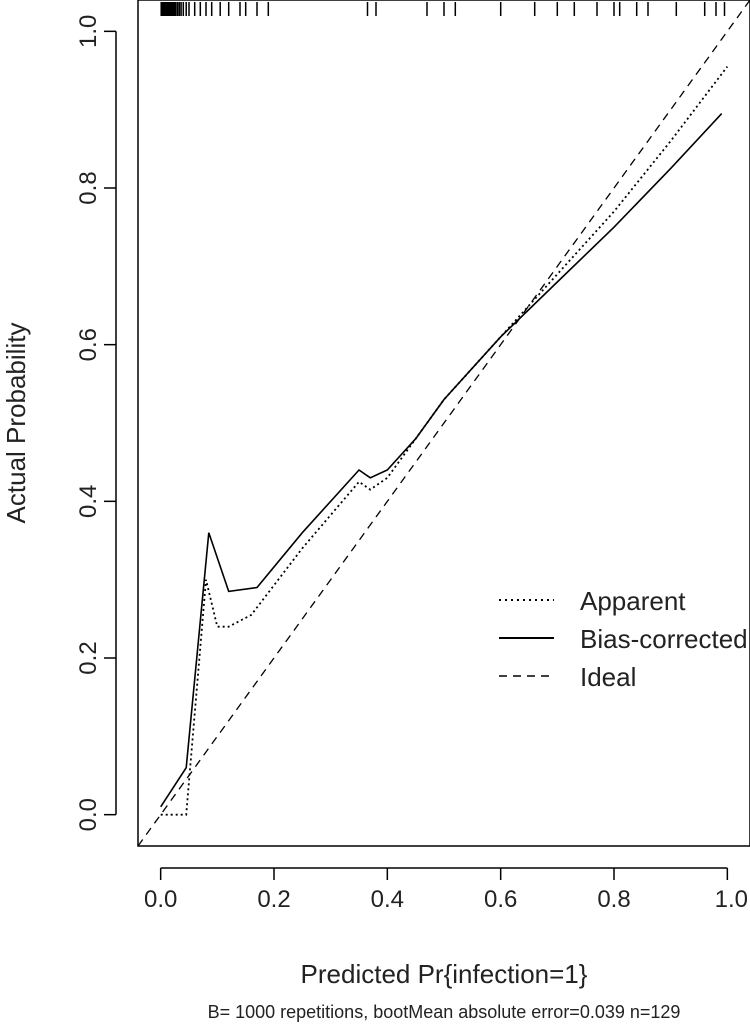  I want to click on x-axis-title: Predicted Pr{infection=1}, so click(444, 974).